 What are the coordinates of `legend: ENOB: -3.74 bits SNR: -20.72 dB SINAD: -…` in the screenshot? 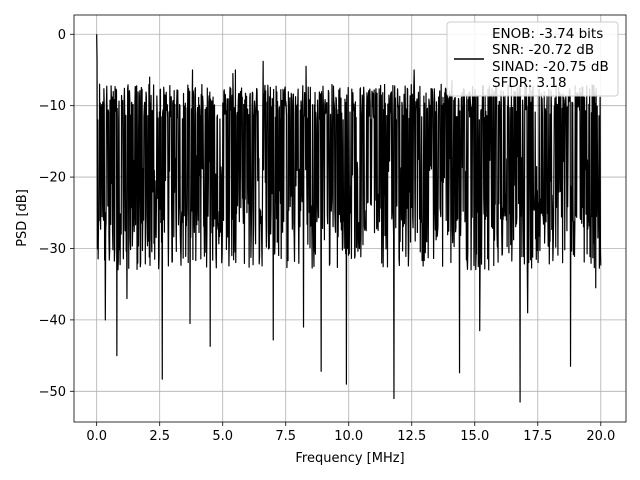 It's located at (532, 59).